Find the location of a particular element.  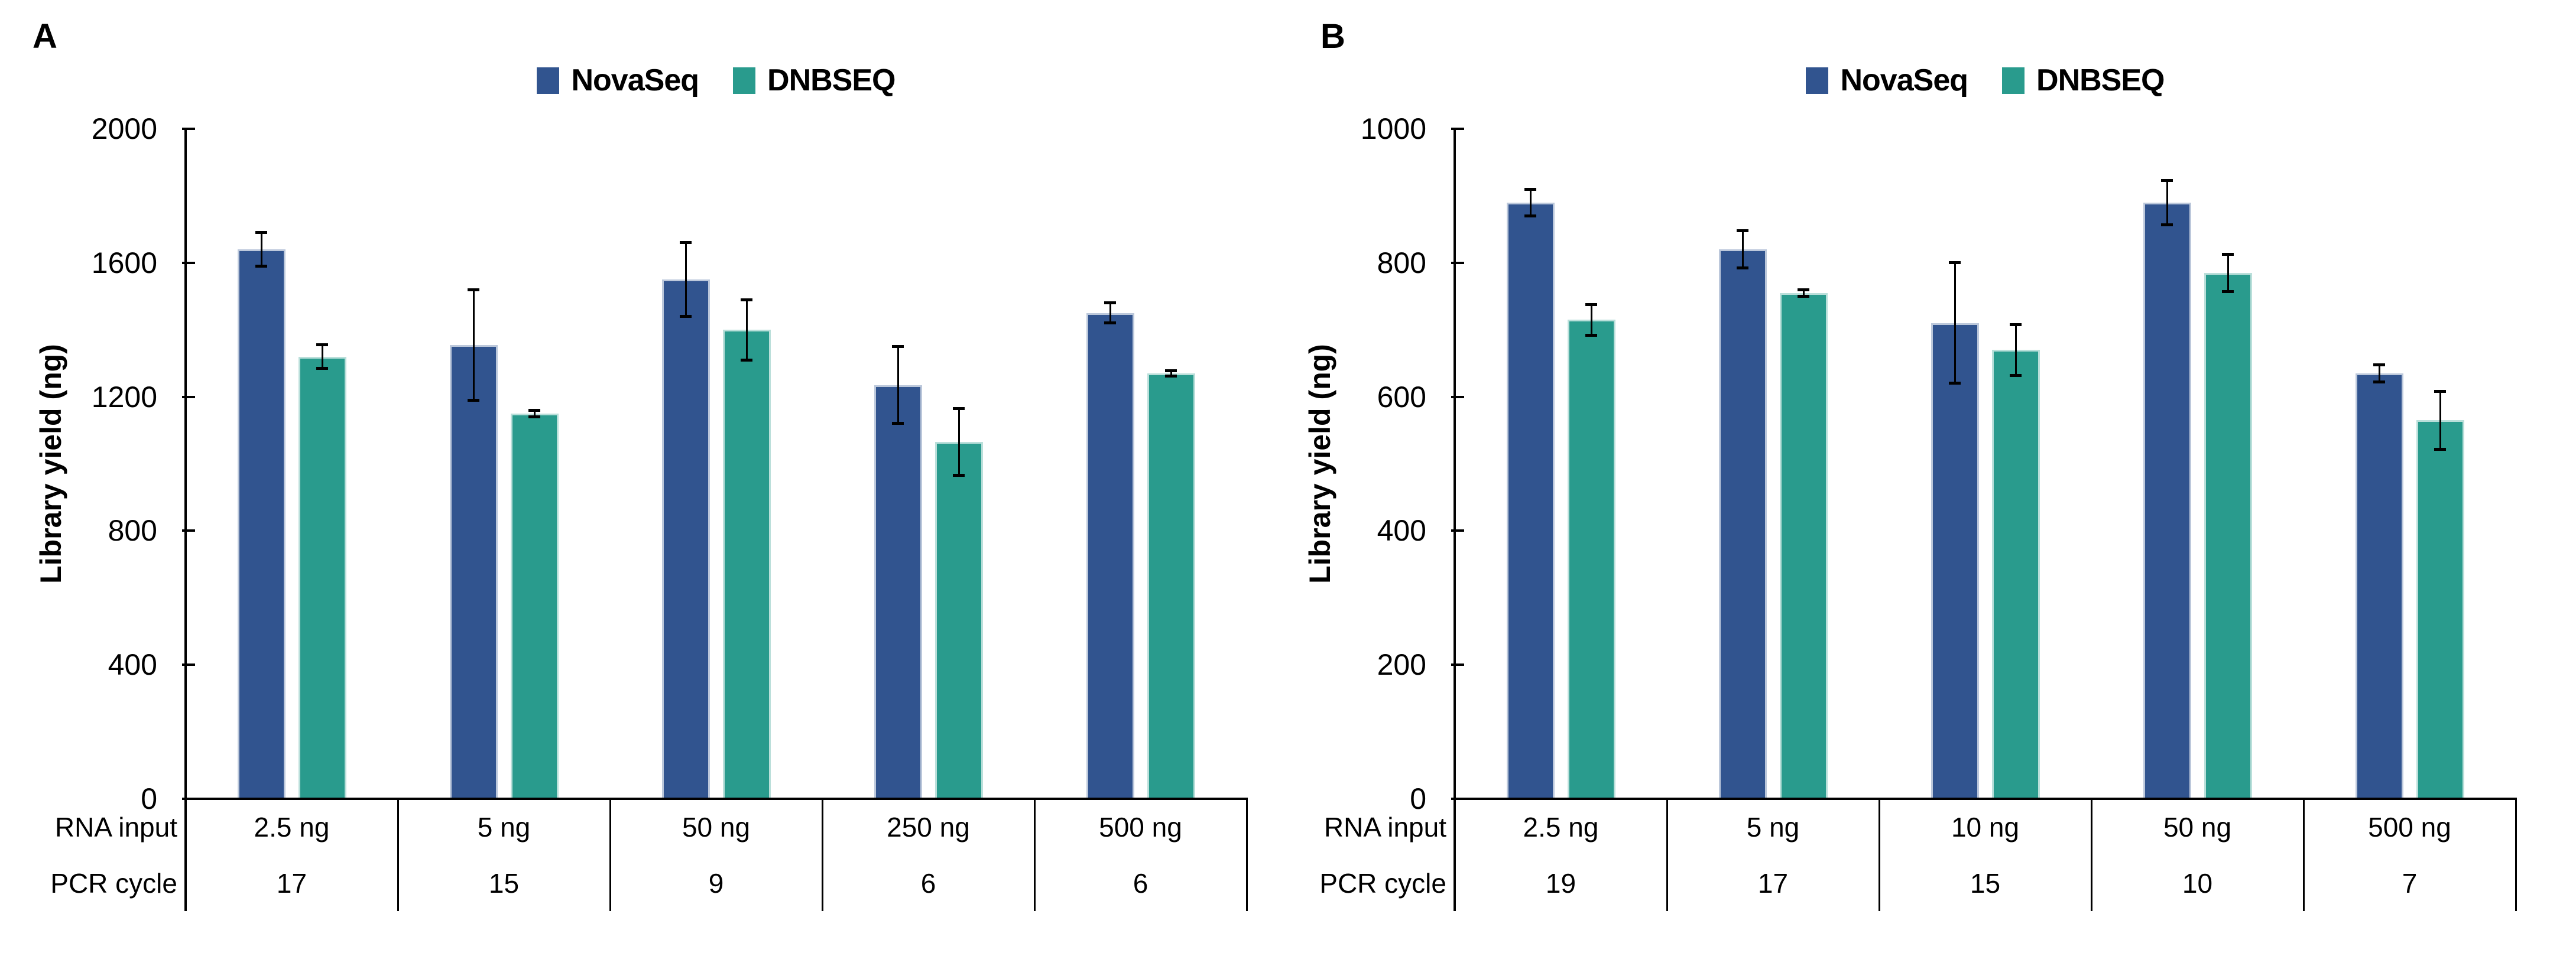

legend: NovaSeq DNBSEQ is located at coordinates (1985, 80).